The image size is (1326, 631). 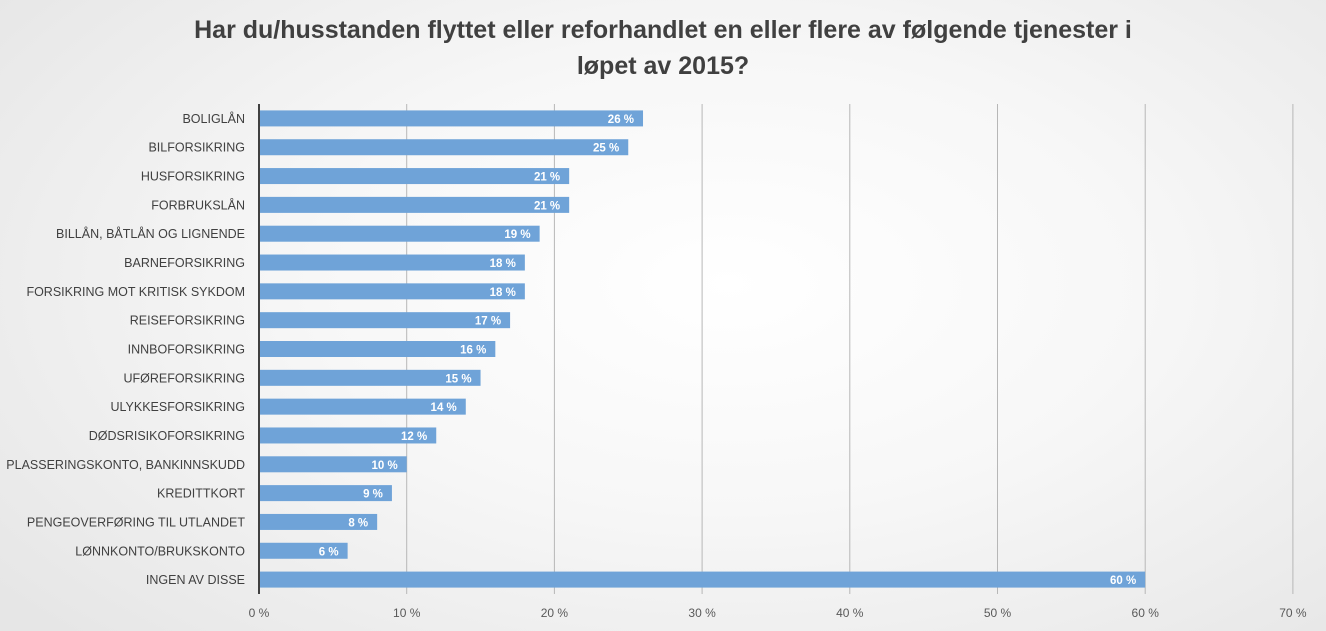 What do you see at coordinates (195, 580) in the screenshot?
I see `category-label: INGEN AV DISSE` at bounding box center [195, 580].